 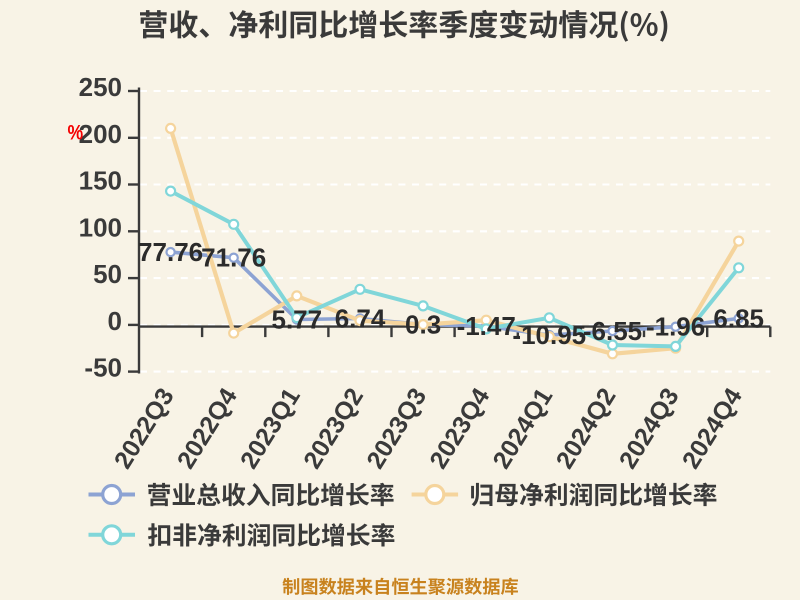 I want to click on svg-text: 50, so click(x=107, y=274).